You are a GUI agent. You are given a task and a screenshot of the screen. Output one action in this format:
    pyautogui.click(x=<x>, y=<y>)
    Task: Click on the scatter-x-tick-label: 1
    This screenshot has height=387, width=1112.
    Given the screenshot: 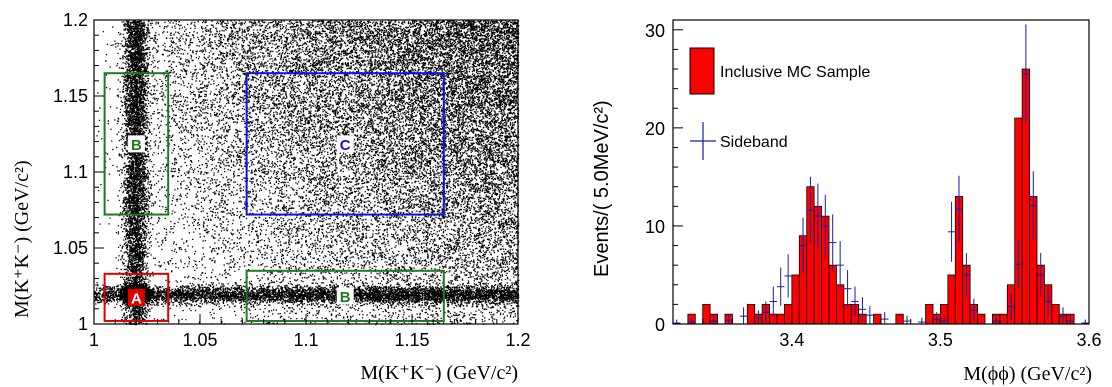 What is the action you would take?
    pyautogui.click(x=94, y=340)
    